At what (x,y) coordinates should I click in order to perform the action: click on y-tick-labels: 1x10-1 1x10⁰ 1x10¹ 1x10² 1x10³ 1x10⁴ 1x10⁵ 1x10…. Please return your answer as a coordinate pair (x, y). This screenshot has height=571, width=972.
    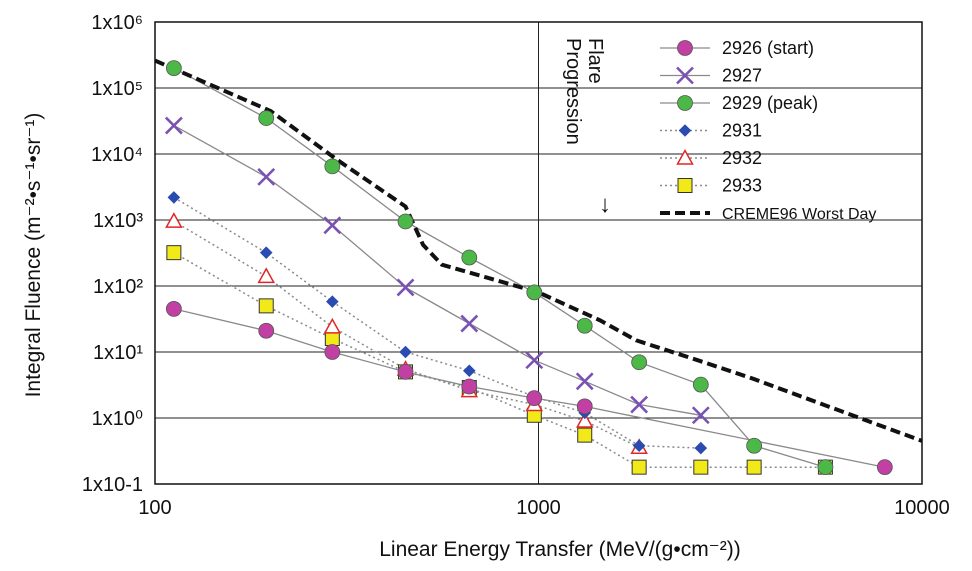
    Looking at the image, I should click on (112, 254).